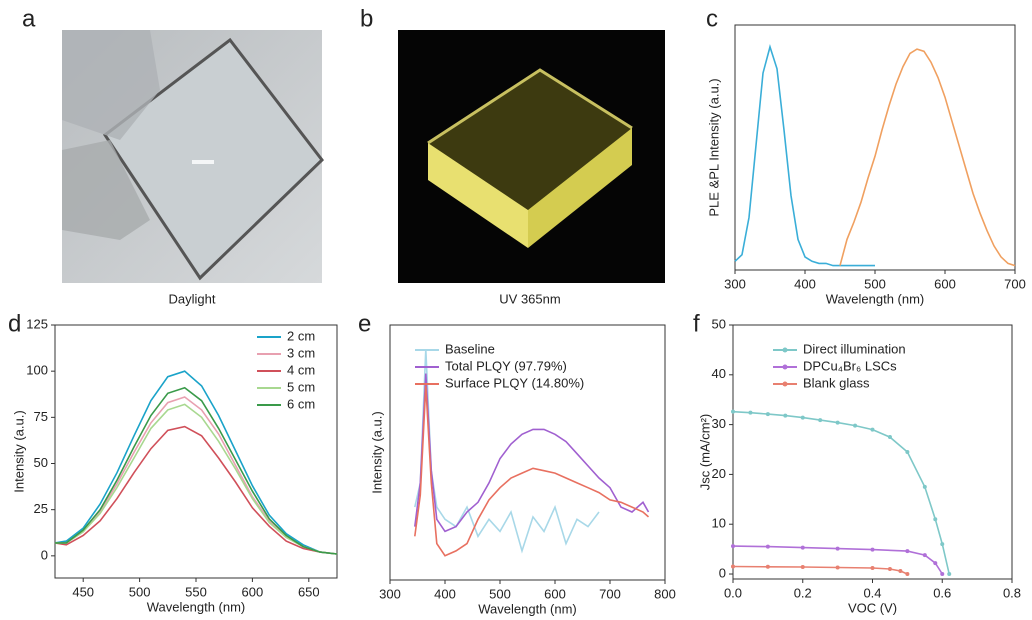  Describe the element at coordinates (1012, 592) in the screenshot. I see `x-tick-label: 0.8` at that location.